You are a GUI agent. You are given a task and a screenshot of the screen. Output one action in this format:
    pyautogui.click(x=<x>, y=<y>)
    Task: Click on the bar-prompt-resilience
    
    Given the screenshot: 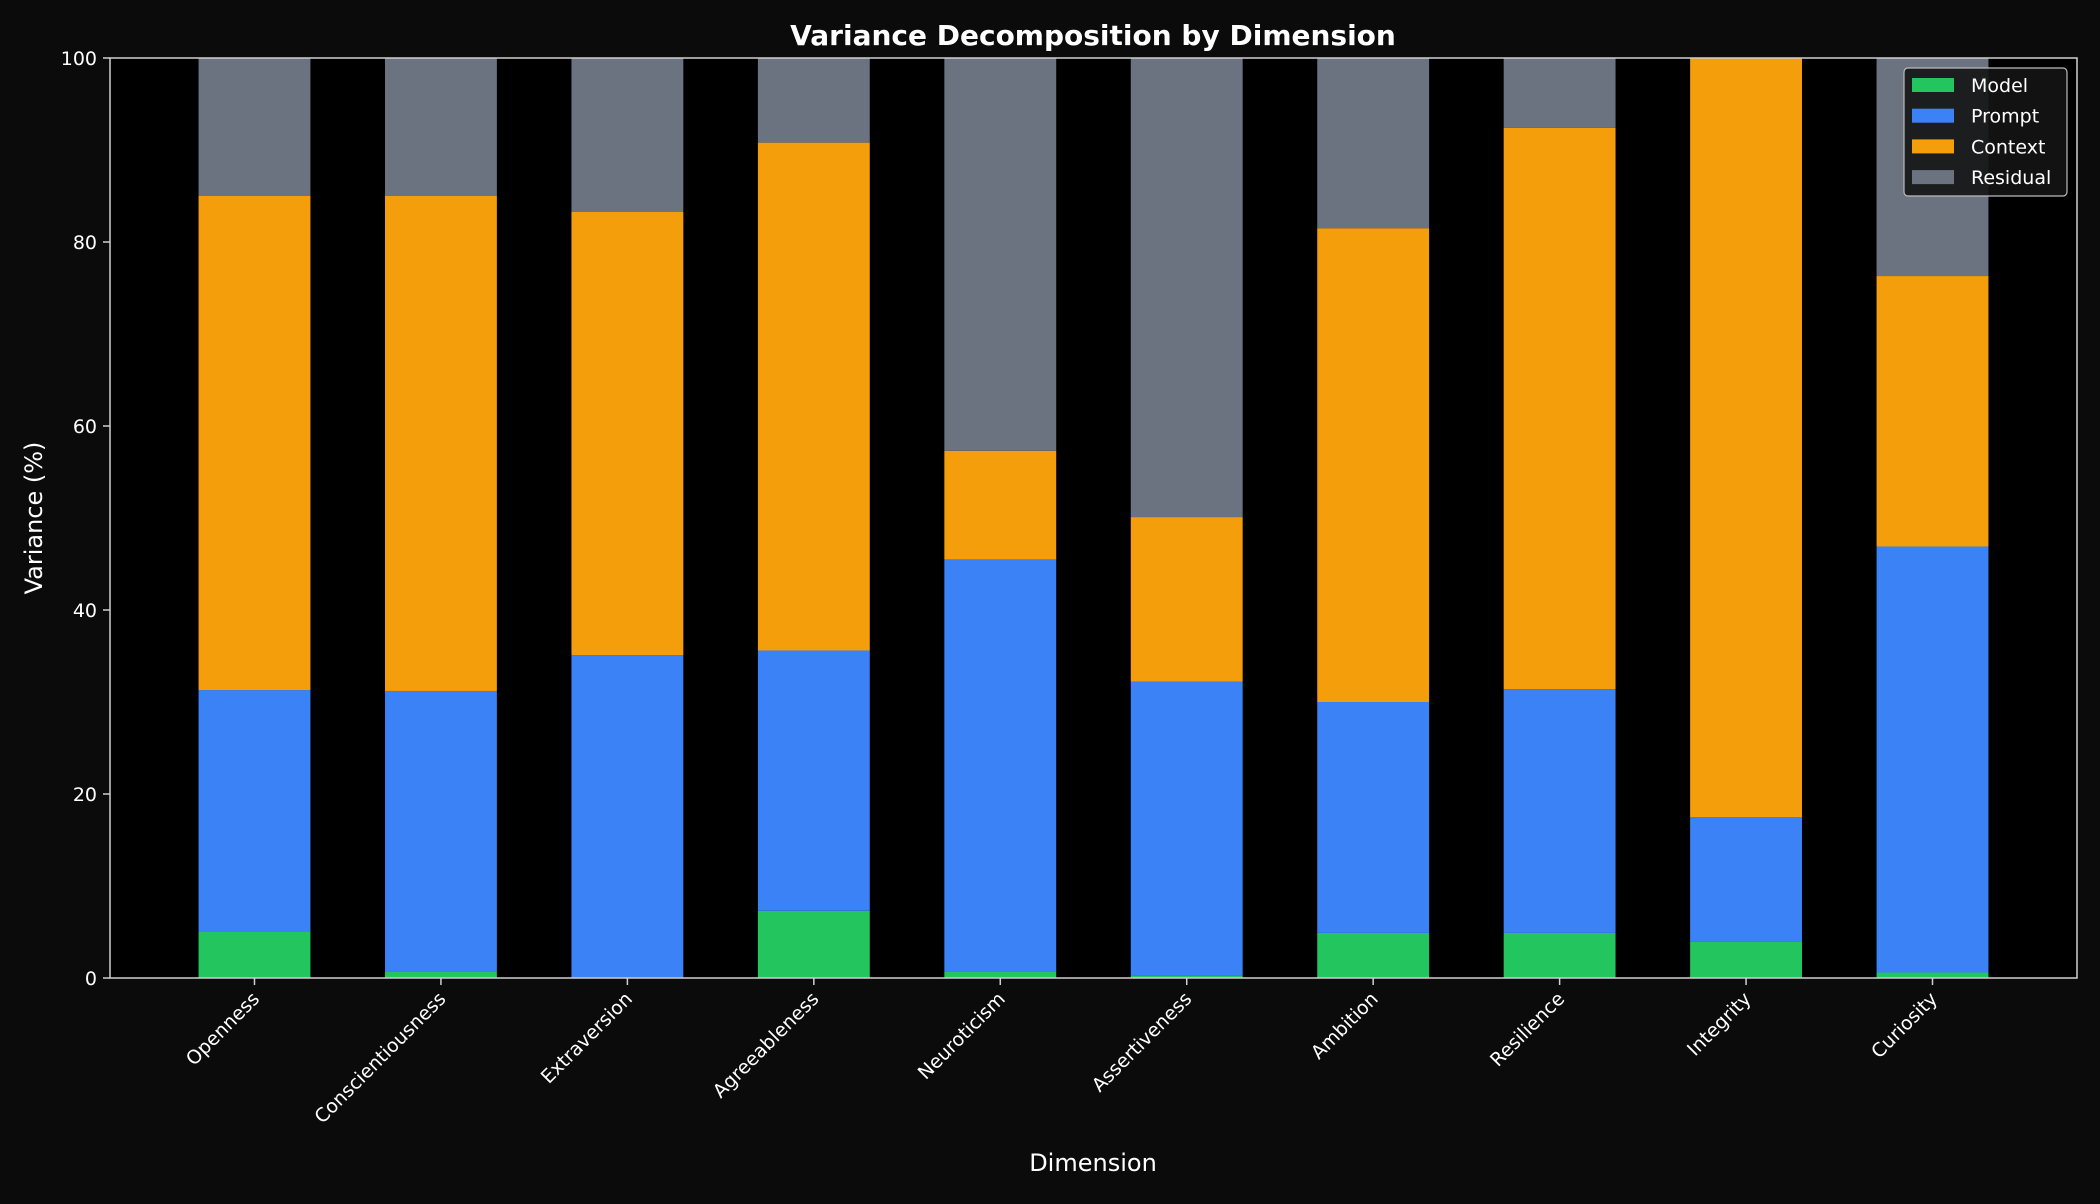 What is the action you would take?
    pyautogui.click(x=1559, y=811)
    